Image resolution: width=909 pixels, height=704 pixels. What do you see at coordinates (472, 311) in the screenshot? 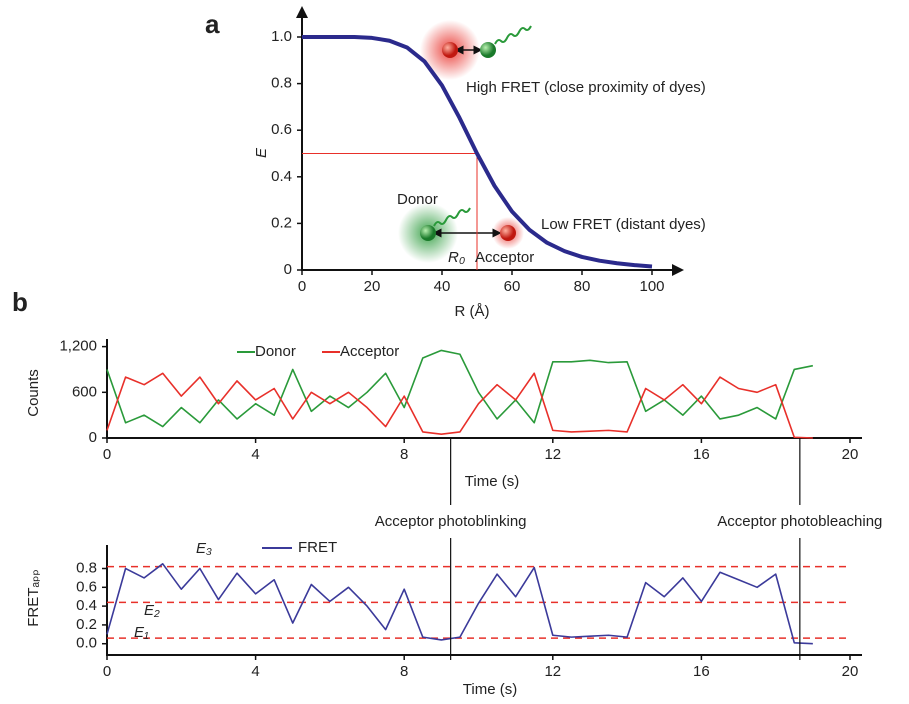
I see `x-axis-title: R (Å)` at bounding box center [472, 311].